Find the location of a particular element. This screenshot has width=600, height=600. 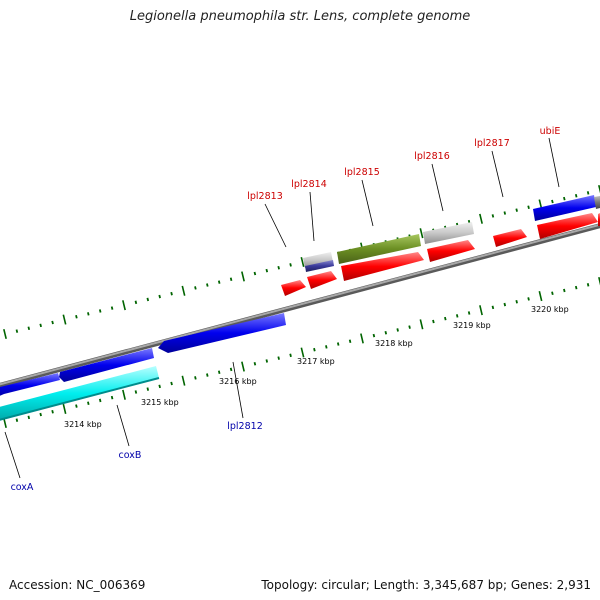

gene-arrow-ubie is located at coordinates (564, 208).